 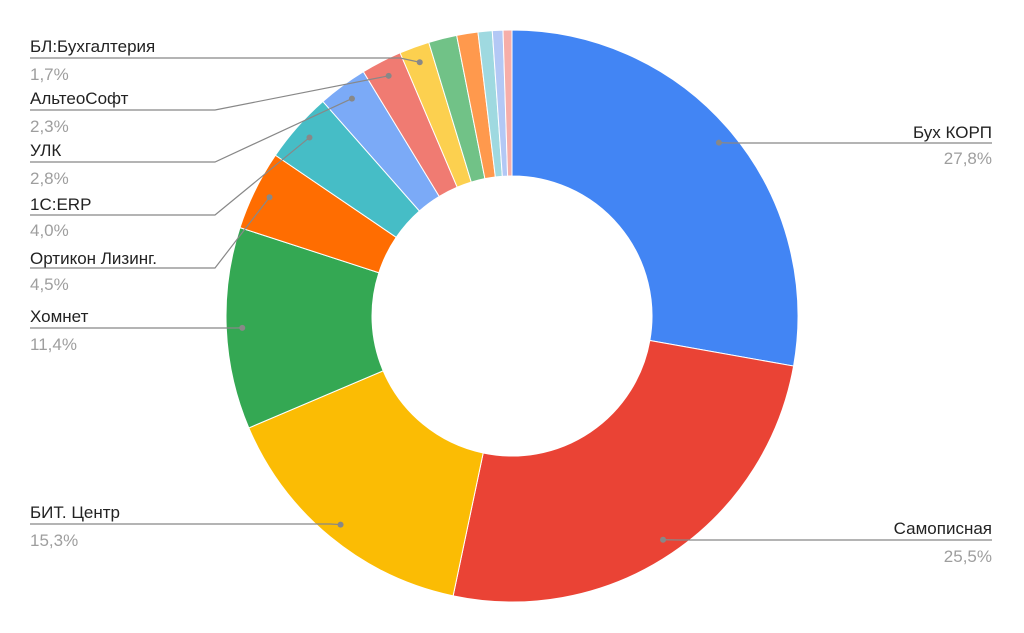 I want to click on slice-value: 11,4%, so click(x=53, y=344).